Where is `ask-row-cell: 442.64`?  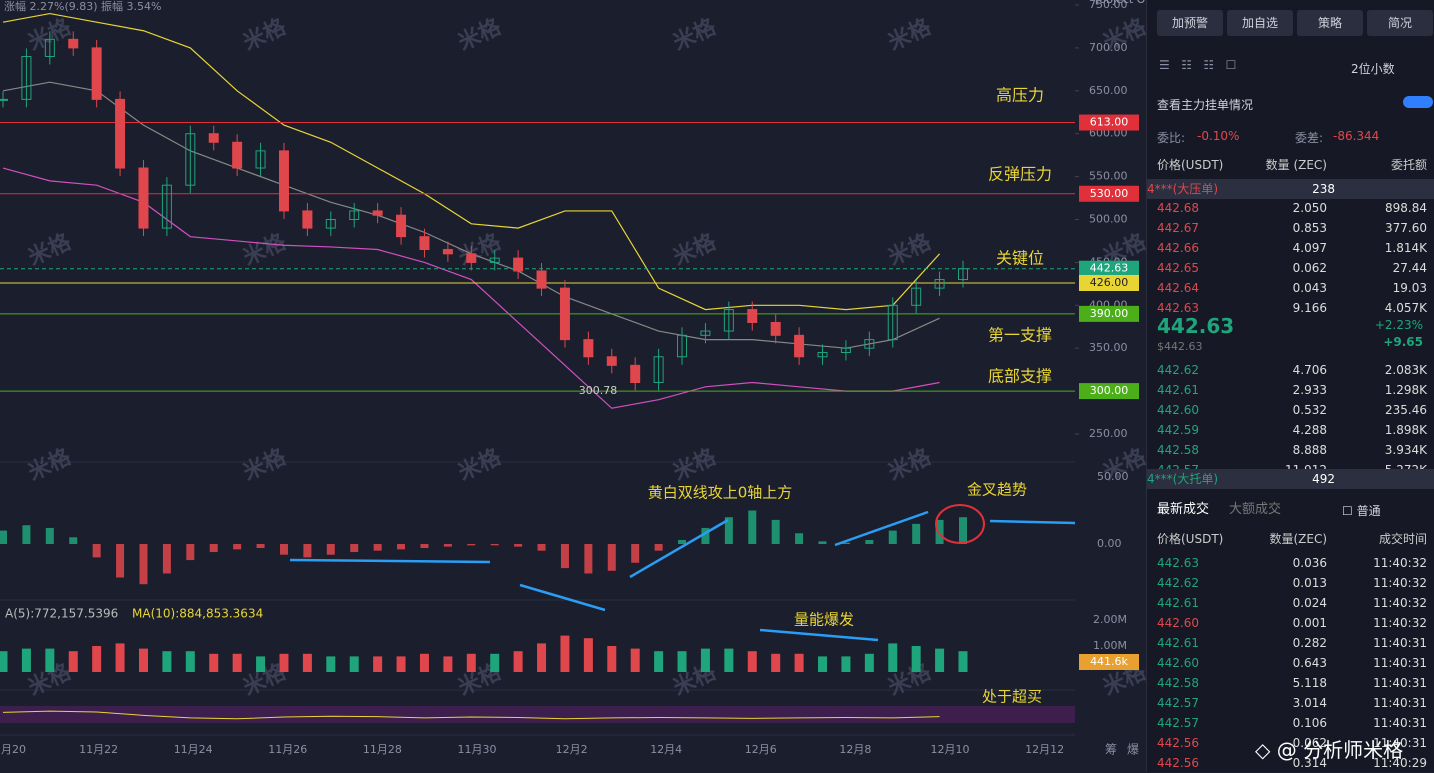
ask-row-cell: 442.64 is located at coordinates (1178, 288).